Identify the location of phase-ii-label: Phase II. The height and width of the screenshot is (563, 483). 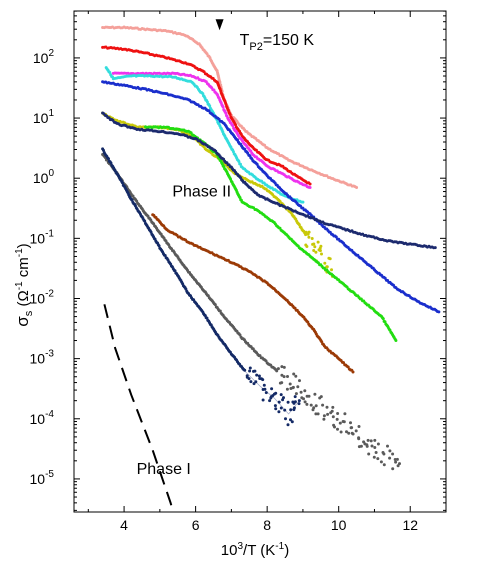
(201, 191).